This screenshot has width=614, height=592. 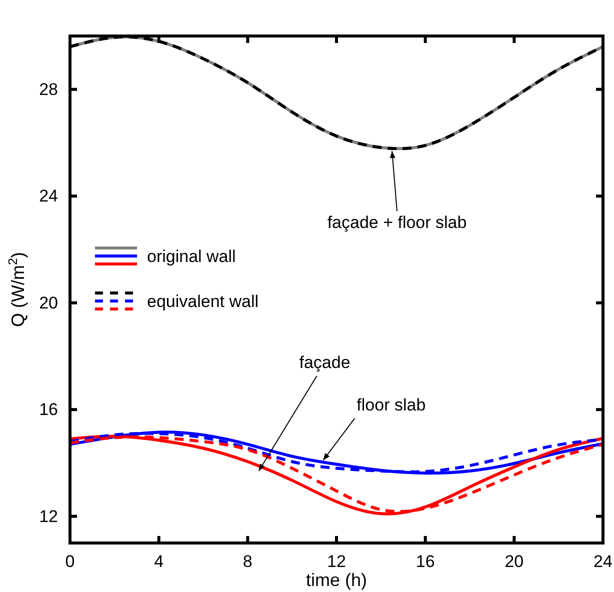 I want to click on x-tick-label: 20, so click(x=514, y=562).